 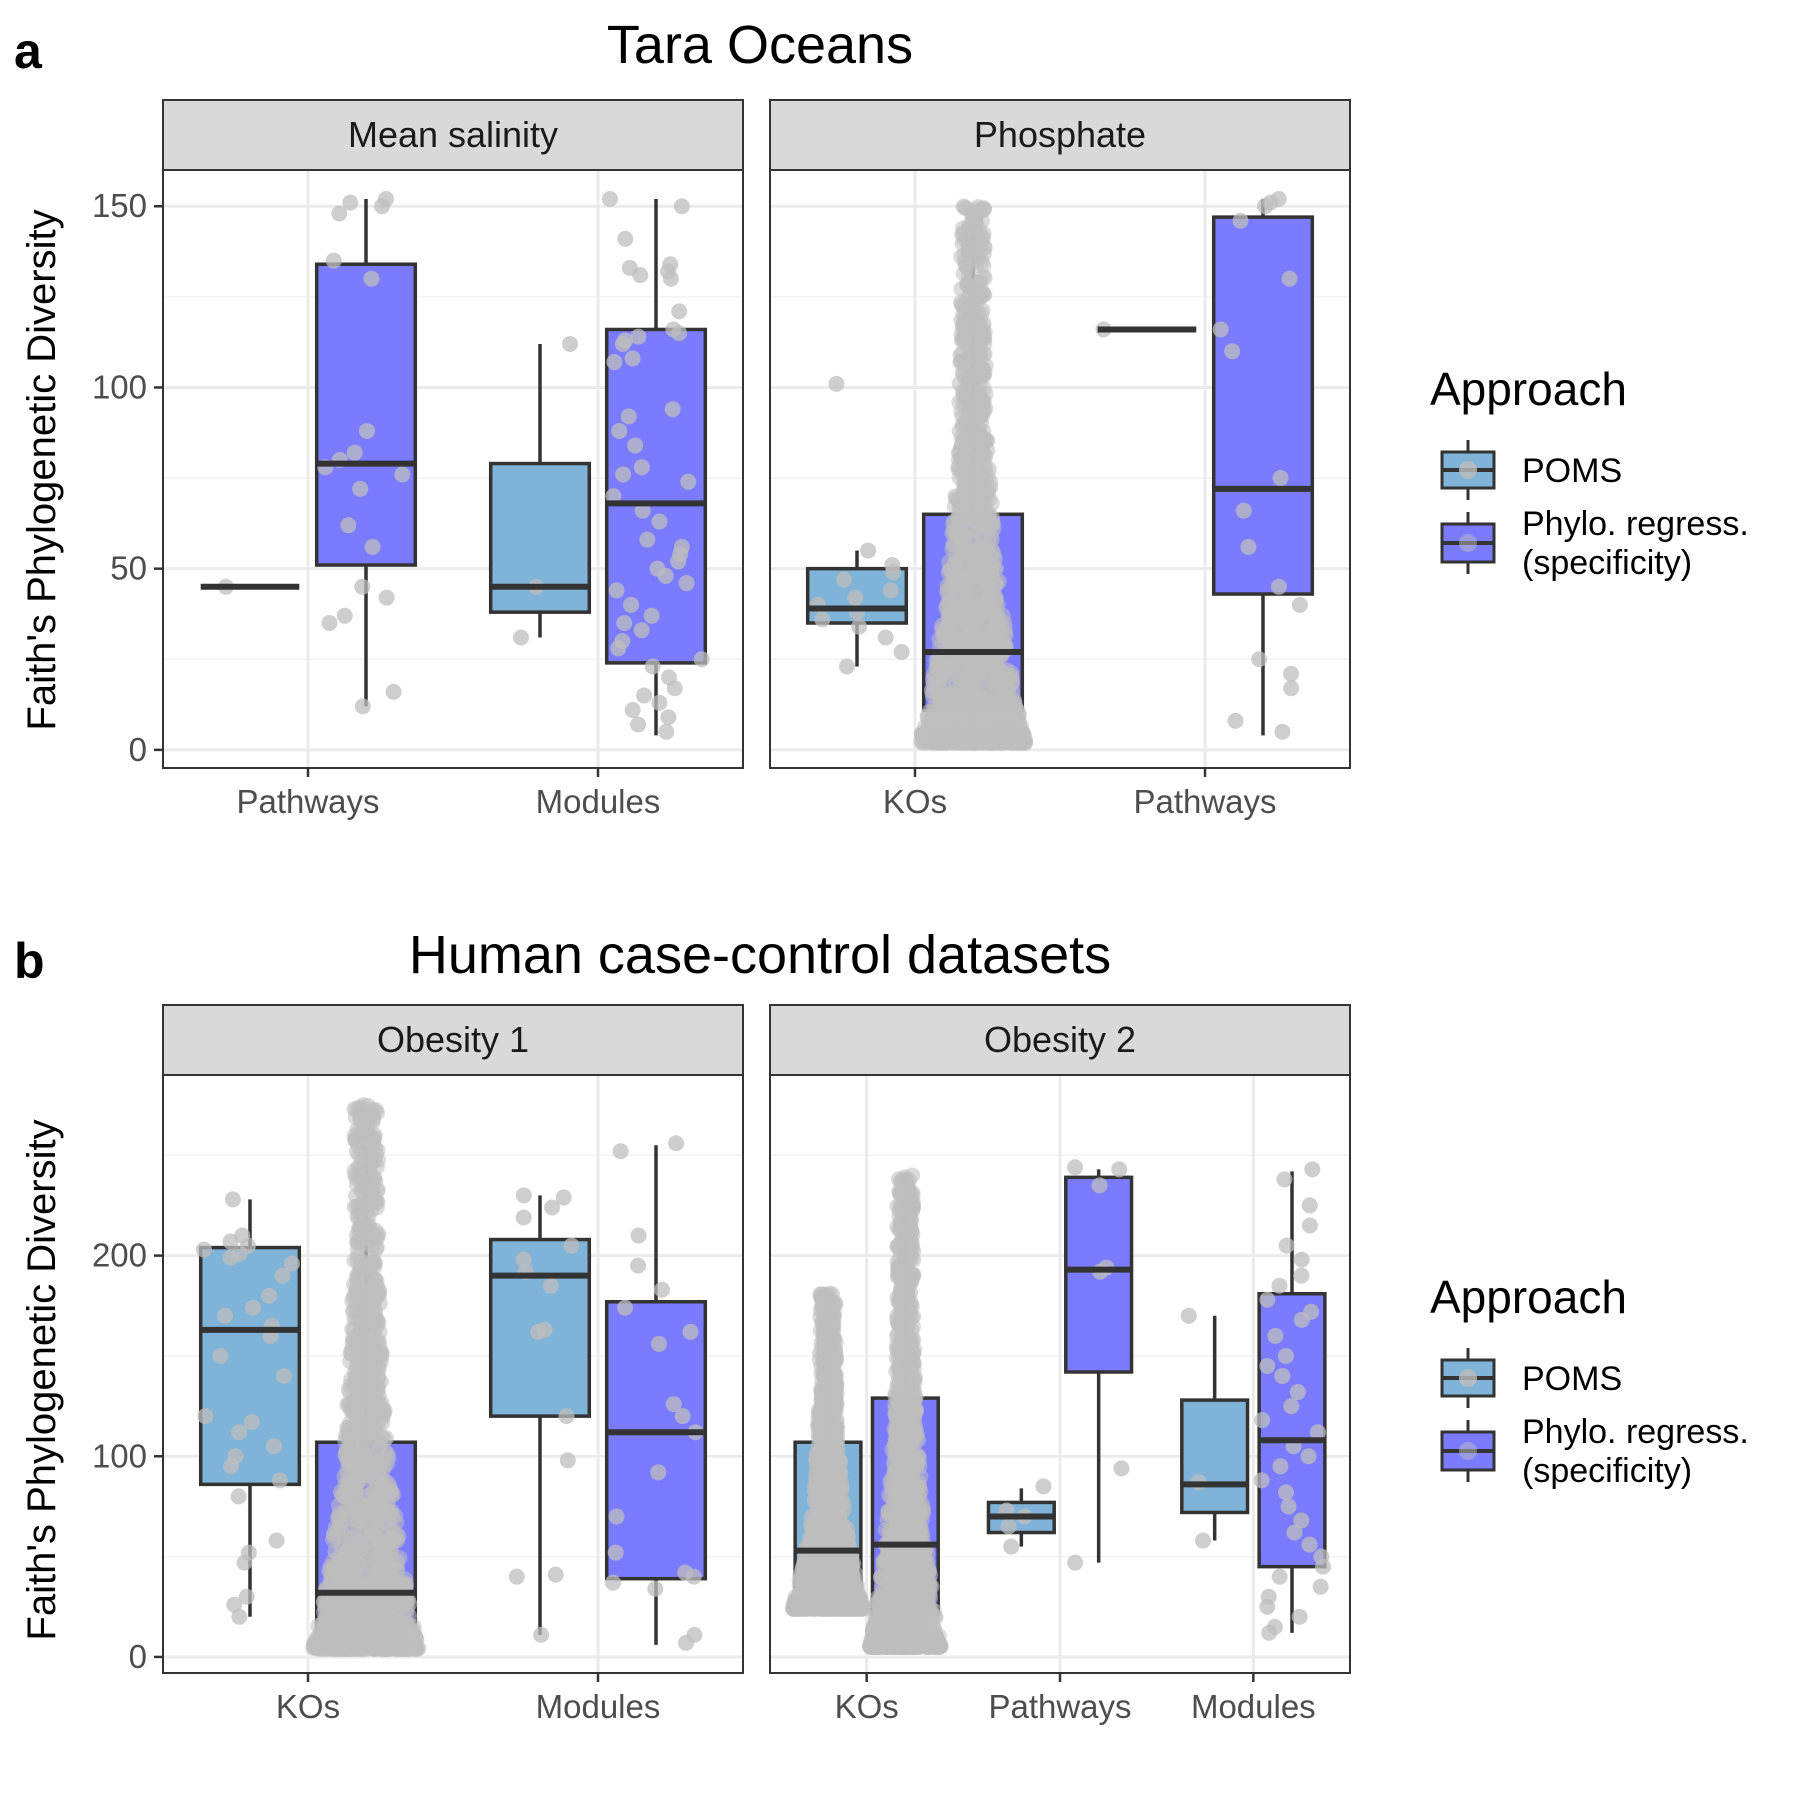 I want to click on x-tick-label: Modules, so click(x=598, y=801).